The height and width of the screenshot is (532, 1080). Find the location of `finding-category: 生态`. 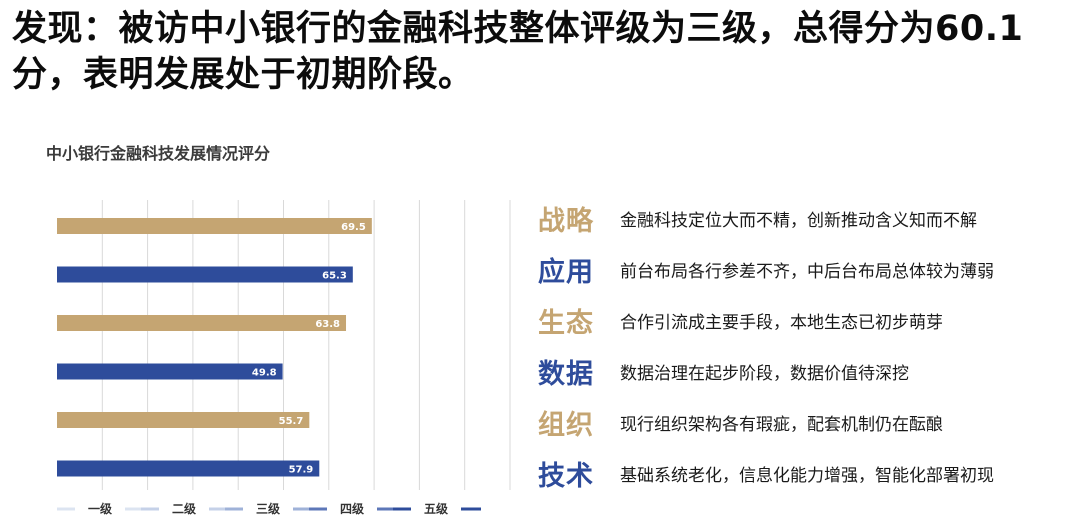

finding-category: 生态 is located at coordinates (566, 323).